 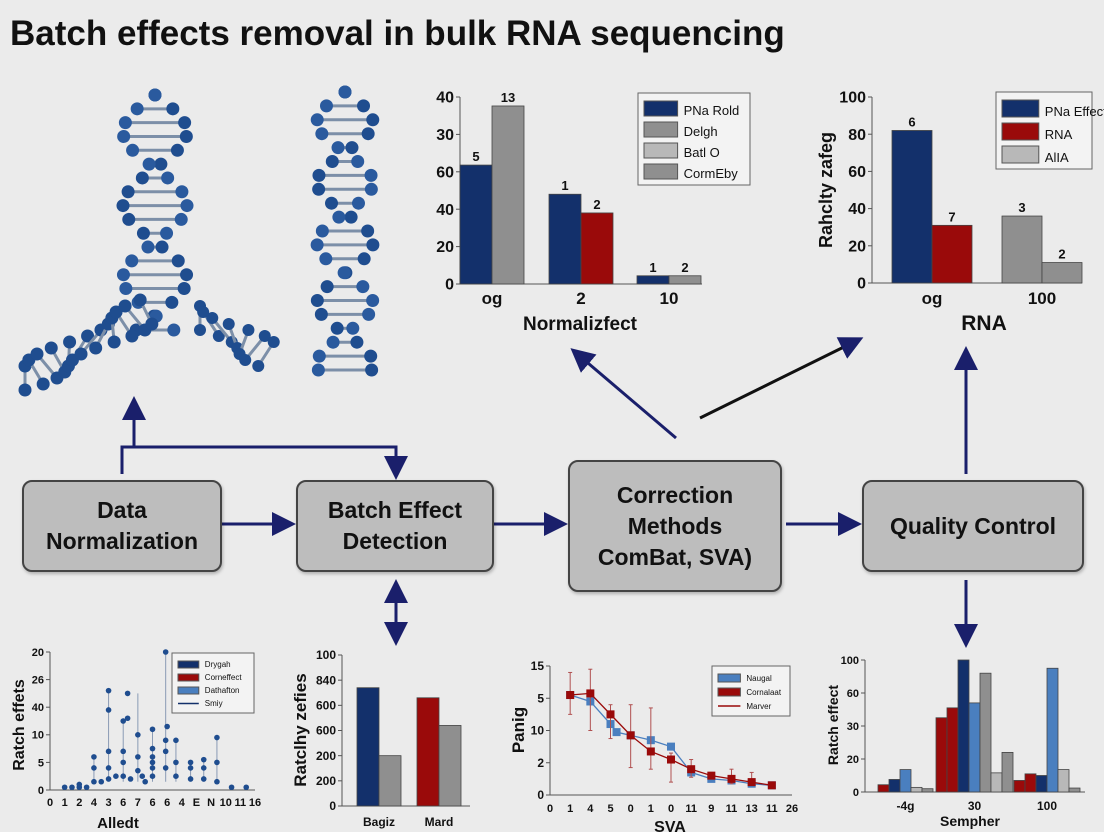 I want to click on x-tick-label: N, so click(x=211, y=803).